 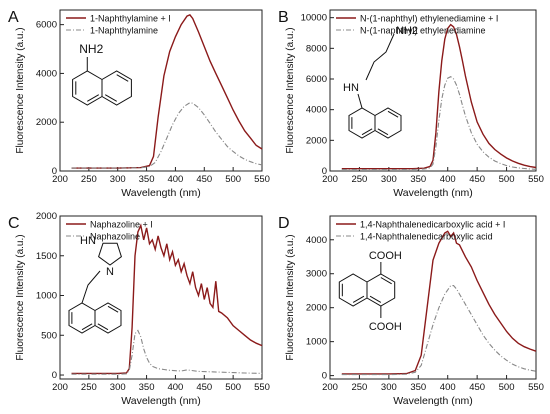 What do you see at coordinates (88, 241) in the screenshot?
I see `structure-label: HN` at bounding box center [88, 241].